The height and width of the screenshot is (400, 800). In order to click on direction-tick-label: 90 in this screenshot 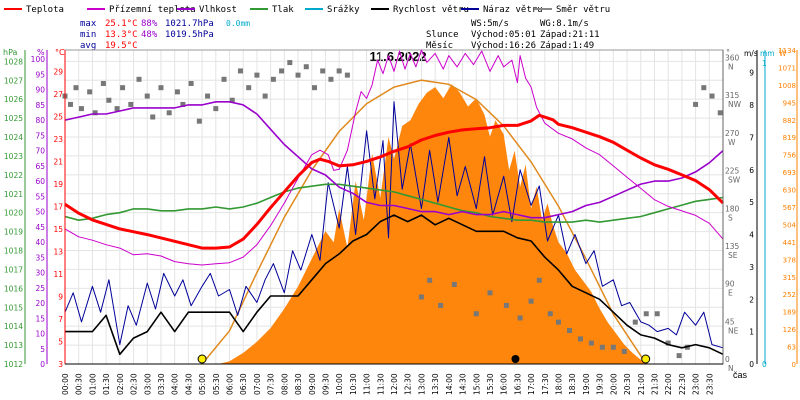, I will do `click(730, 284)`.